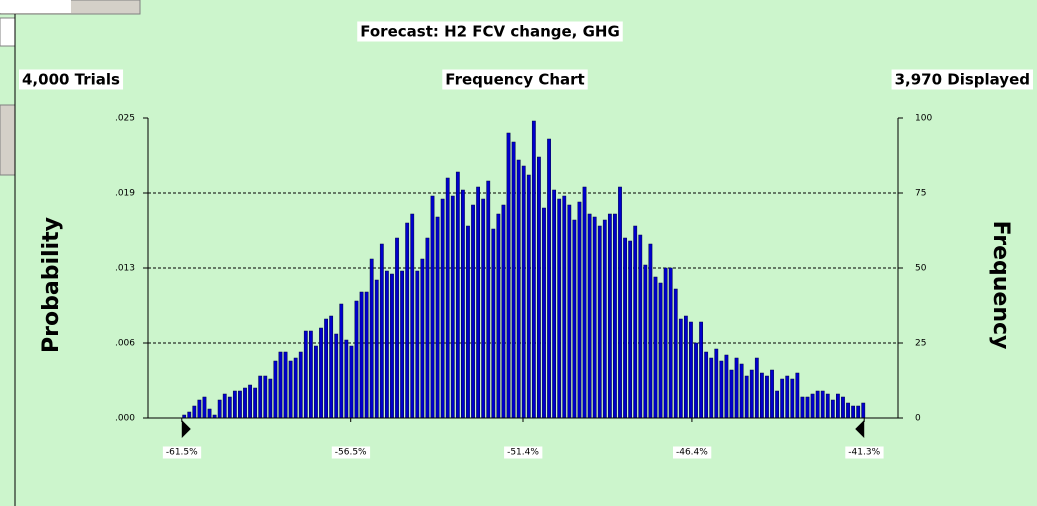  What do you see at coordinates (923, 119) in the screenshot?
I see `y2-tick-label: 100` at bounding box center [923, 119].